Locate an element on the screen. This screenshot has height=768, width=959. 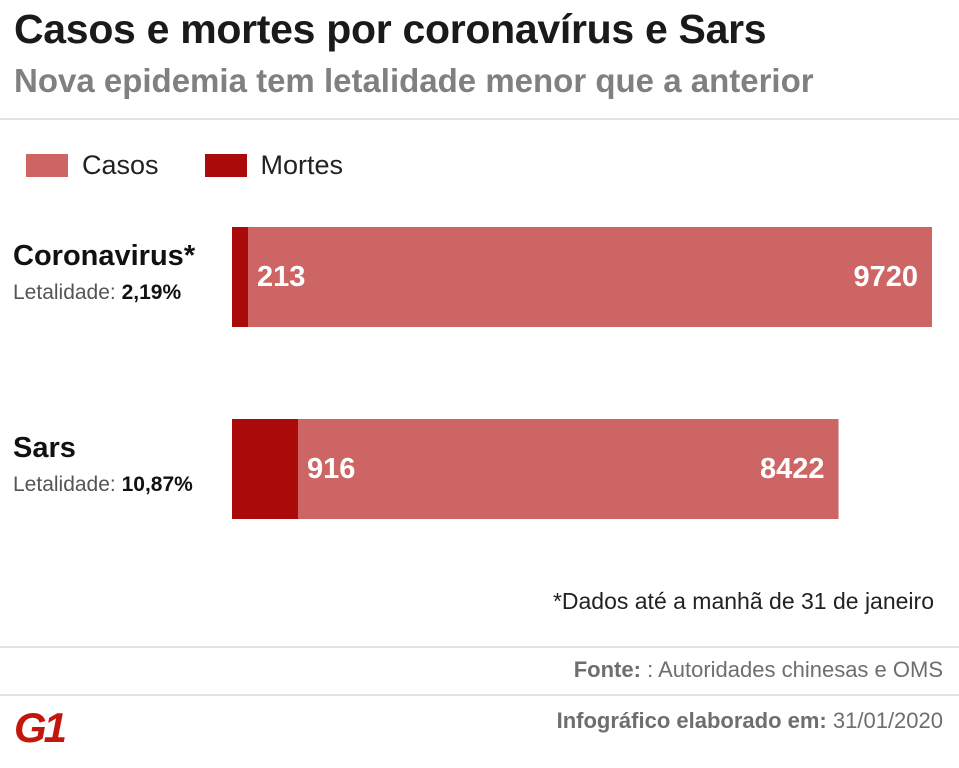
source-label: Fonte: is located at coordinates (607, 669).